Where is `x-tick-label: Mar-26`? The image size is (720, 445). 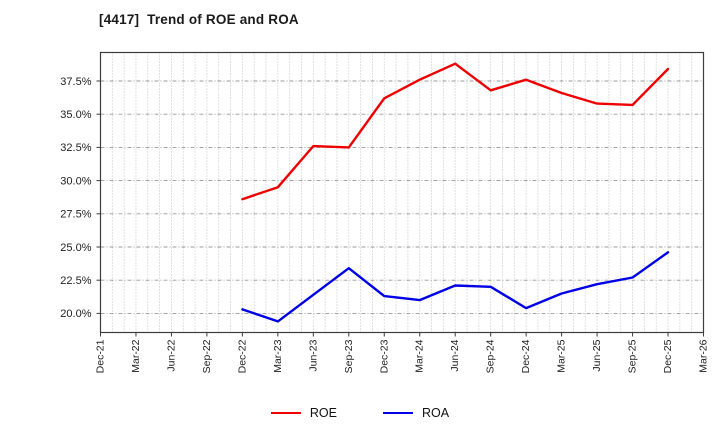 x-tick-label: Mar-26 is located at coordinates (704, 355).